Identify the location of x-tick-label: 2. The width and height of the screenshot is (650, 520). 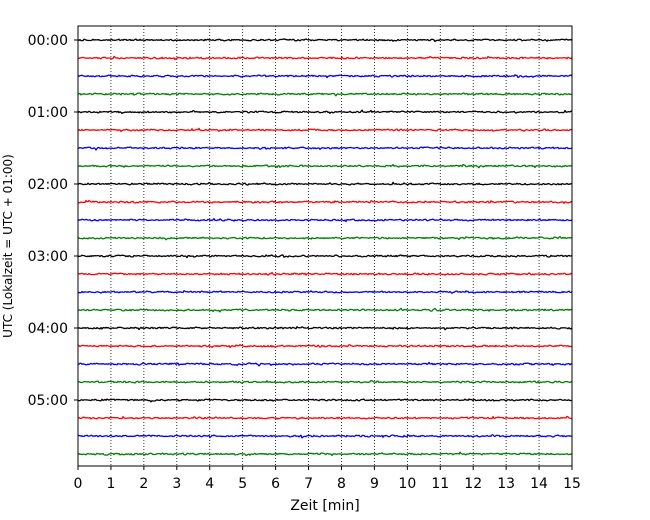
(143, 484).